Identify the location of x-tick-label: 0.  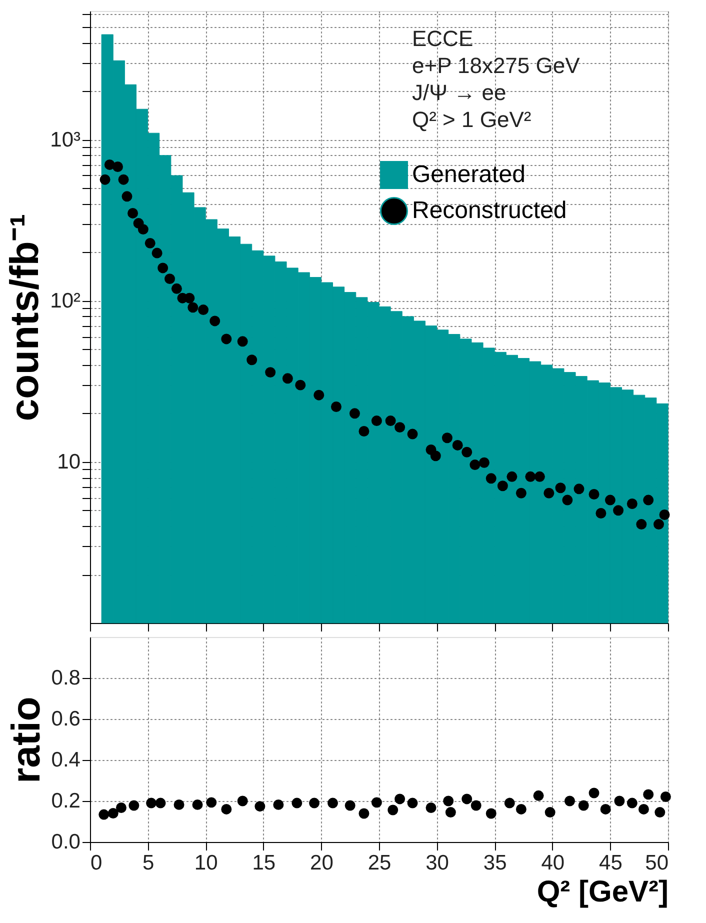
(96, 863).